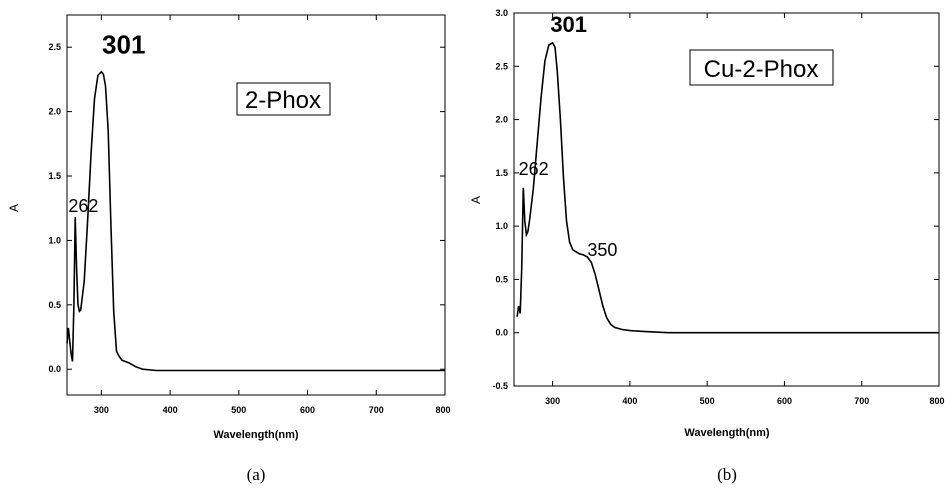  Describe the element at coordinates (54, 369) in the screenshot. I see `y-tick-label-a: 0.0` at that location.